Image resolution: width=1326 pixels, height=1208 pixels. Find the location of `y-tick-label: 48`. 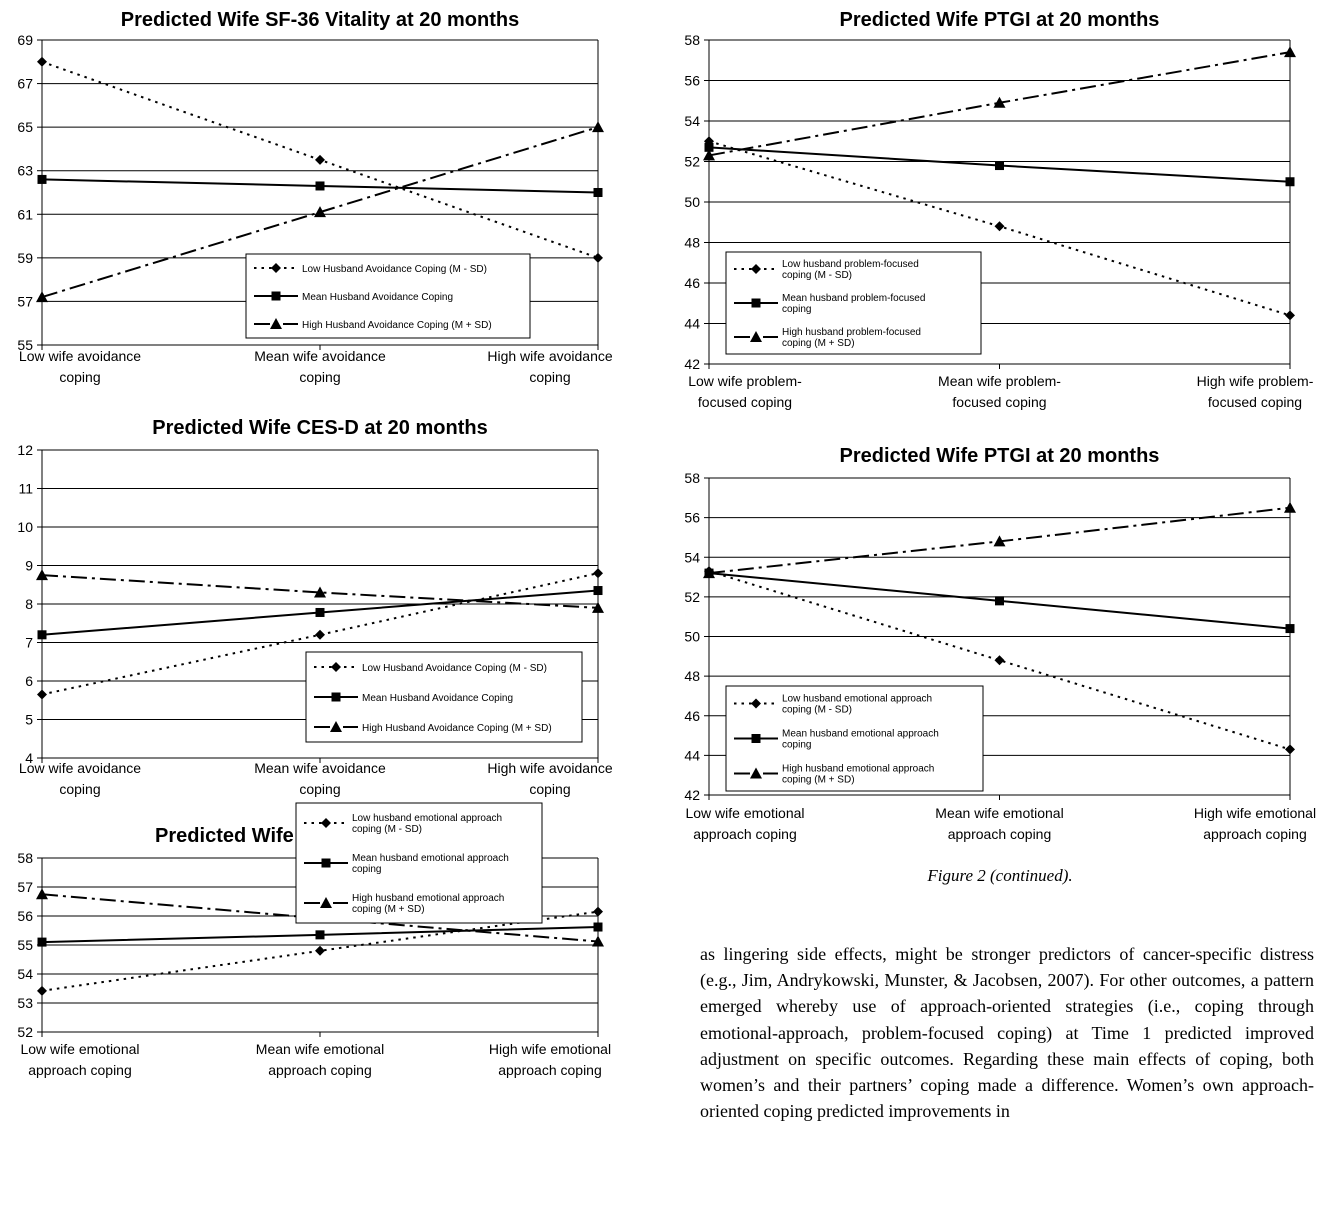

y-tick-label: 48 is located at coordinates (692, 243).